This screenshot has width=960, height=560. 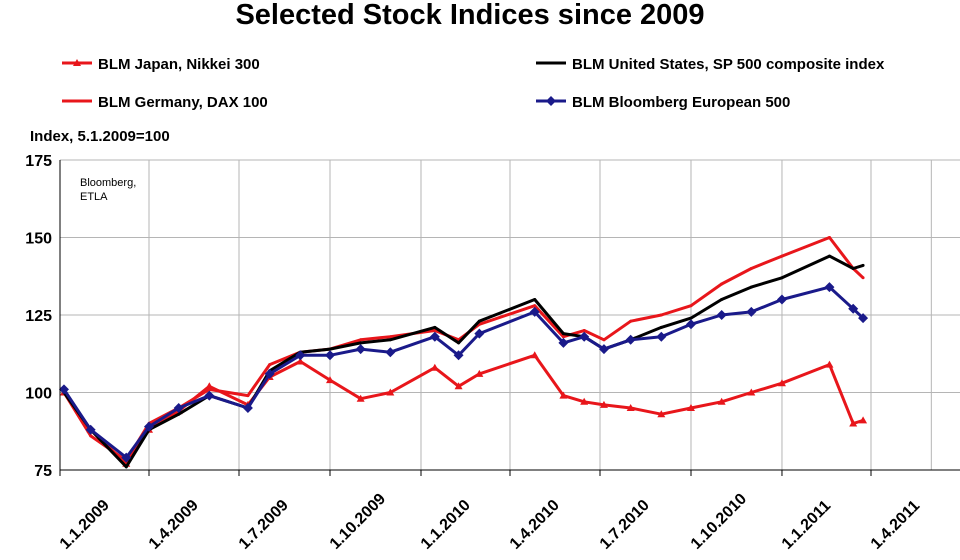 What do you see at coordinates (94, 197) in the screenshot?
I see `source-note-line-2: ETLA` at bounding box center [94, 197].